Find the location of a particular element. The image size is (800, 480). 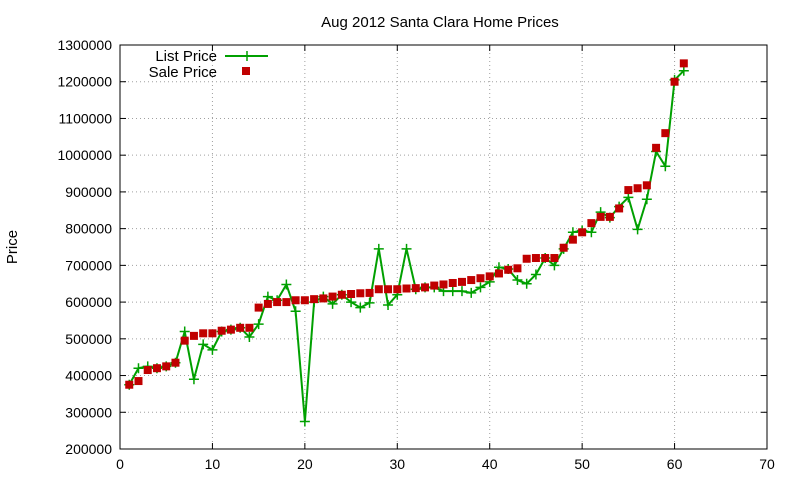

y-tick-label: 600000 is located at coordinates (88, 302).